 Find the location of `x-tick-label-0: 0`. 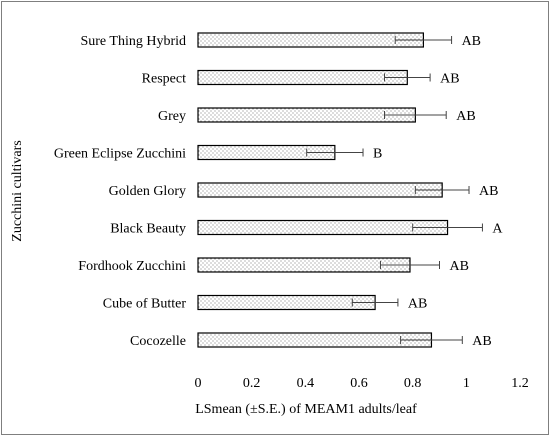

x-tick-label-0: 0 is located at coordinates (198, 383).